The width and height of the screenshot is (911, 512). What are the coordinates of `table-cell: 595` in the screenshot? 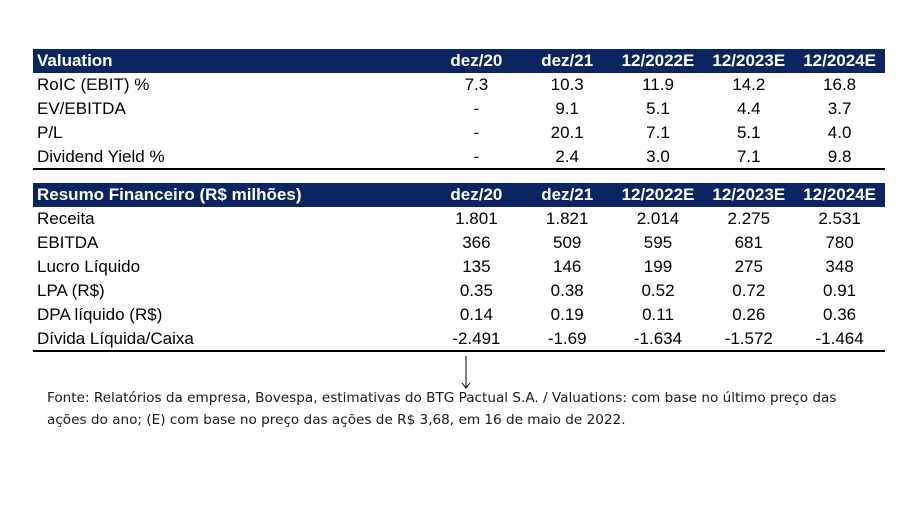 It's located at (658, 242).